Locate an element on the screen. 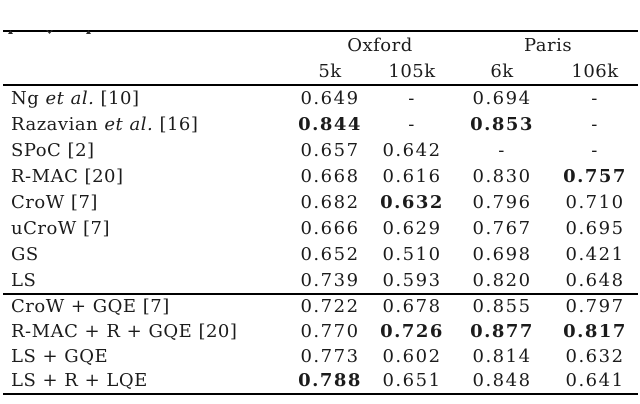 The image size is (640, 404). row-label: R-MAC [20] is located at coordinates (145, 176).